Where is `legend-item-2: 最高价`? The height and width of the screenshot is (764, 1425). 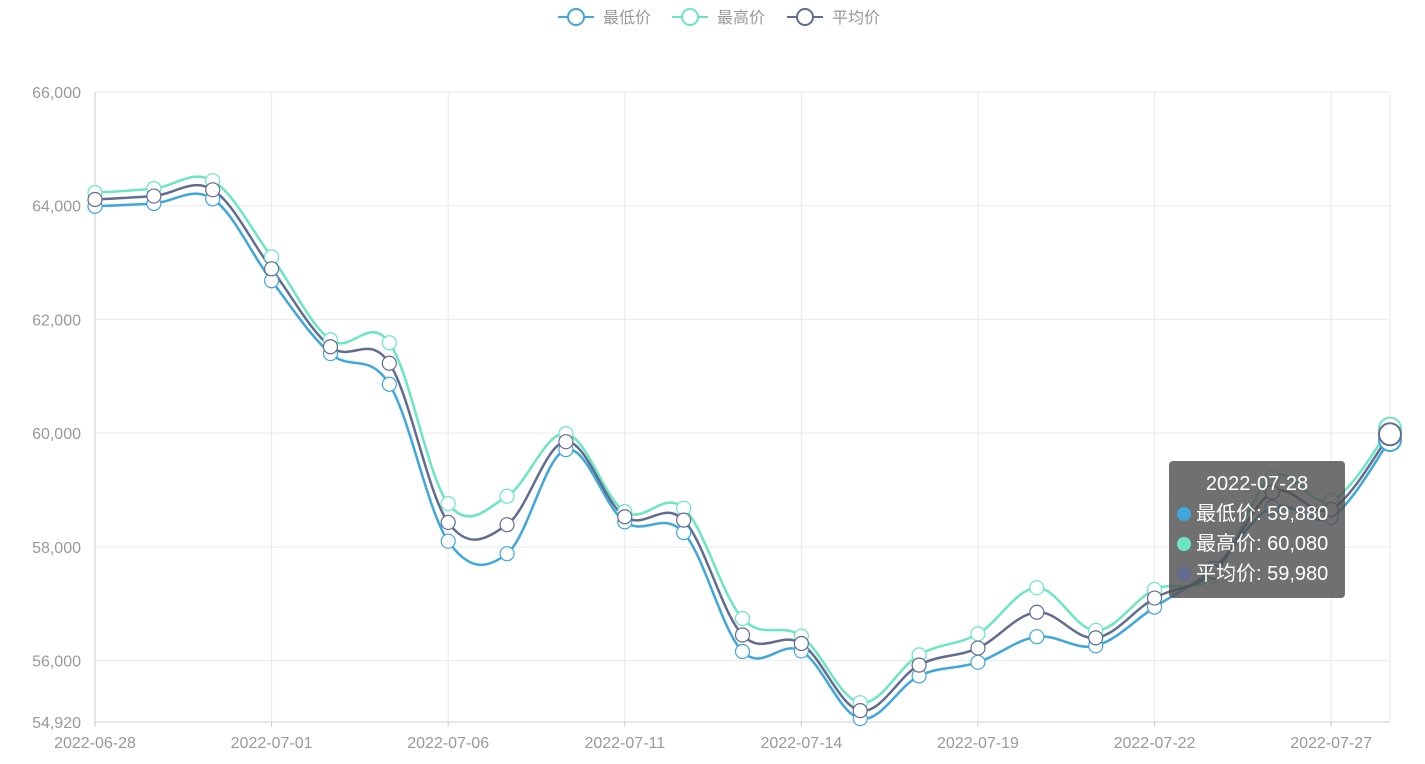 legend-item-2: 最高价 is located at coordinates (718, 17).